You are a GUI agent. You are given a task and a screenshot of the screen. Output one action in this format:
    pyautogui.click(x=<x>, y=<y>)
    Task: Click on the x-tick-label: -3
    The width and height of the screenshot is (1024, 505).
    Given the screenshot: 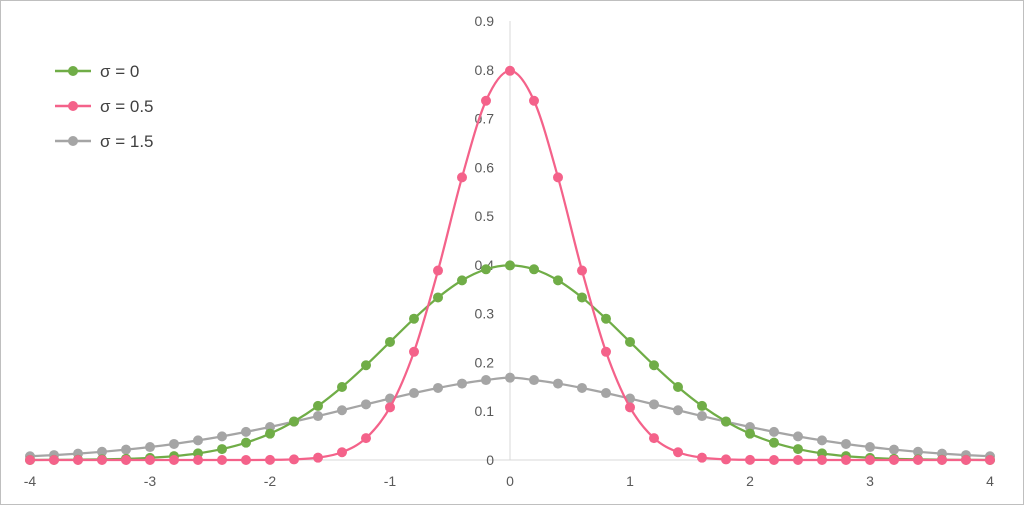 What is the action you would take?
    pyautogui.click(x=150, y=481)
    